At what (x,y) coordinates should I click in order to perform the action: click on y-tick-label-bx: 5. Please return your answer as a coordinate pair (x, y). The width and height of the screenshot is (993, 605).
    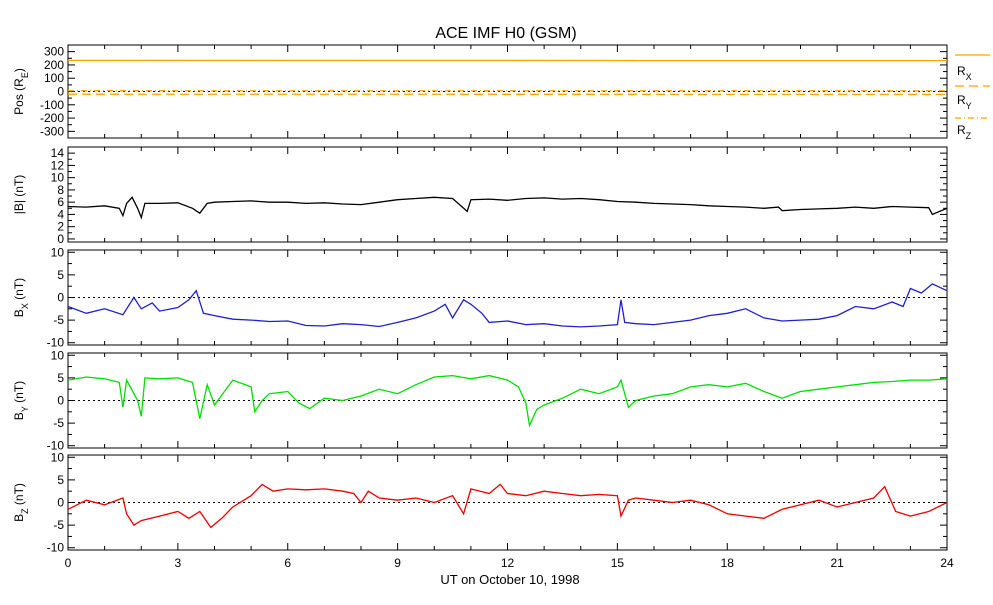
    Looking at the image, I should click on (60, 275).